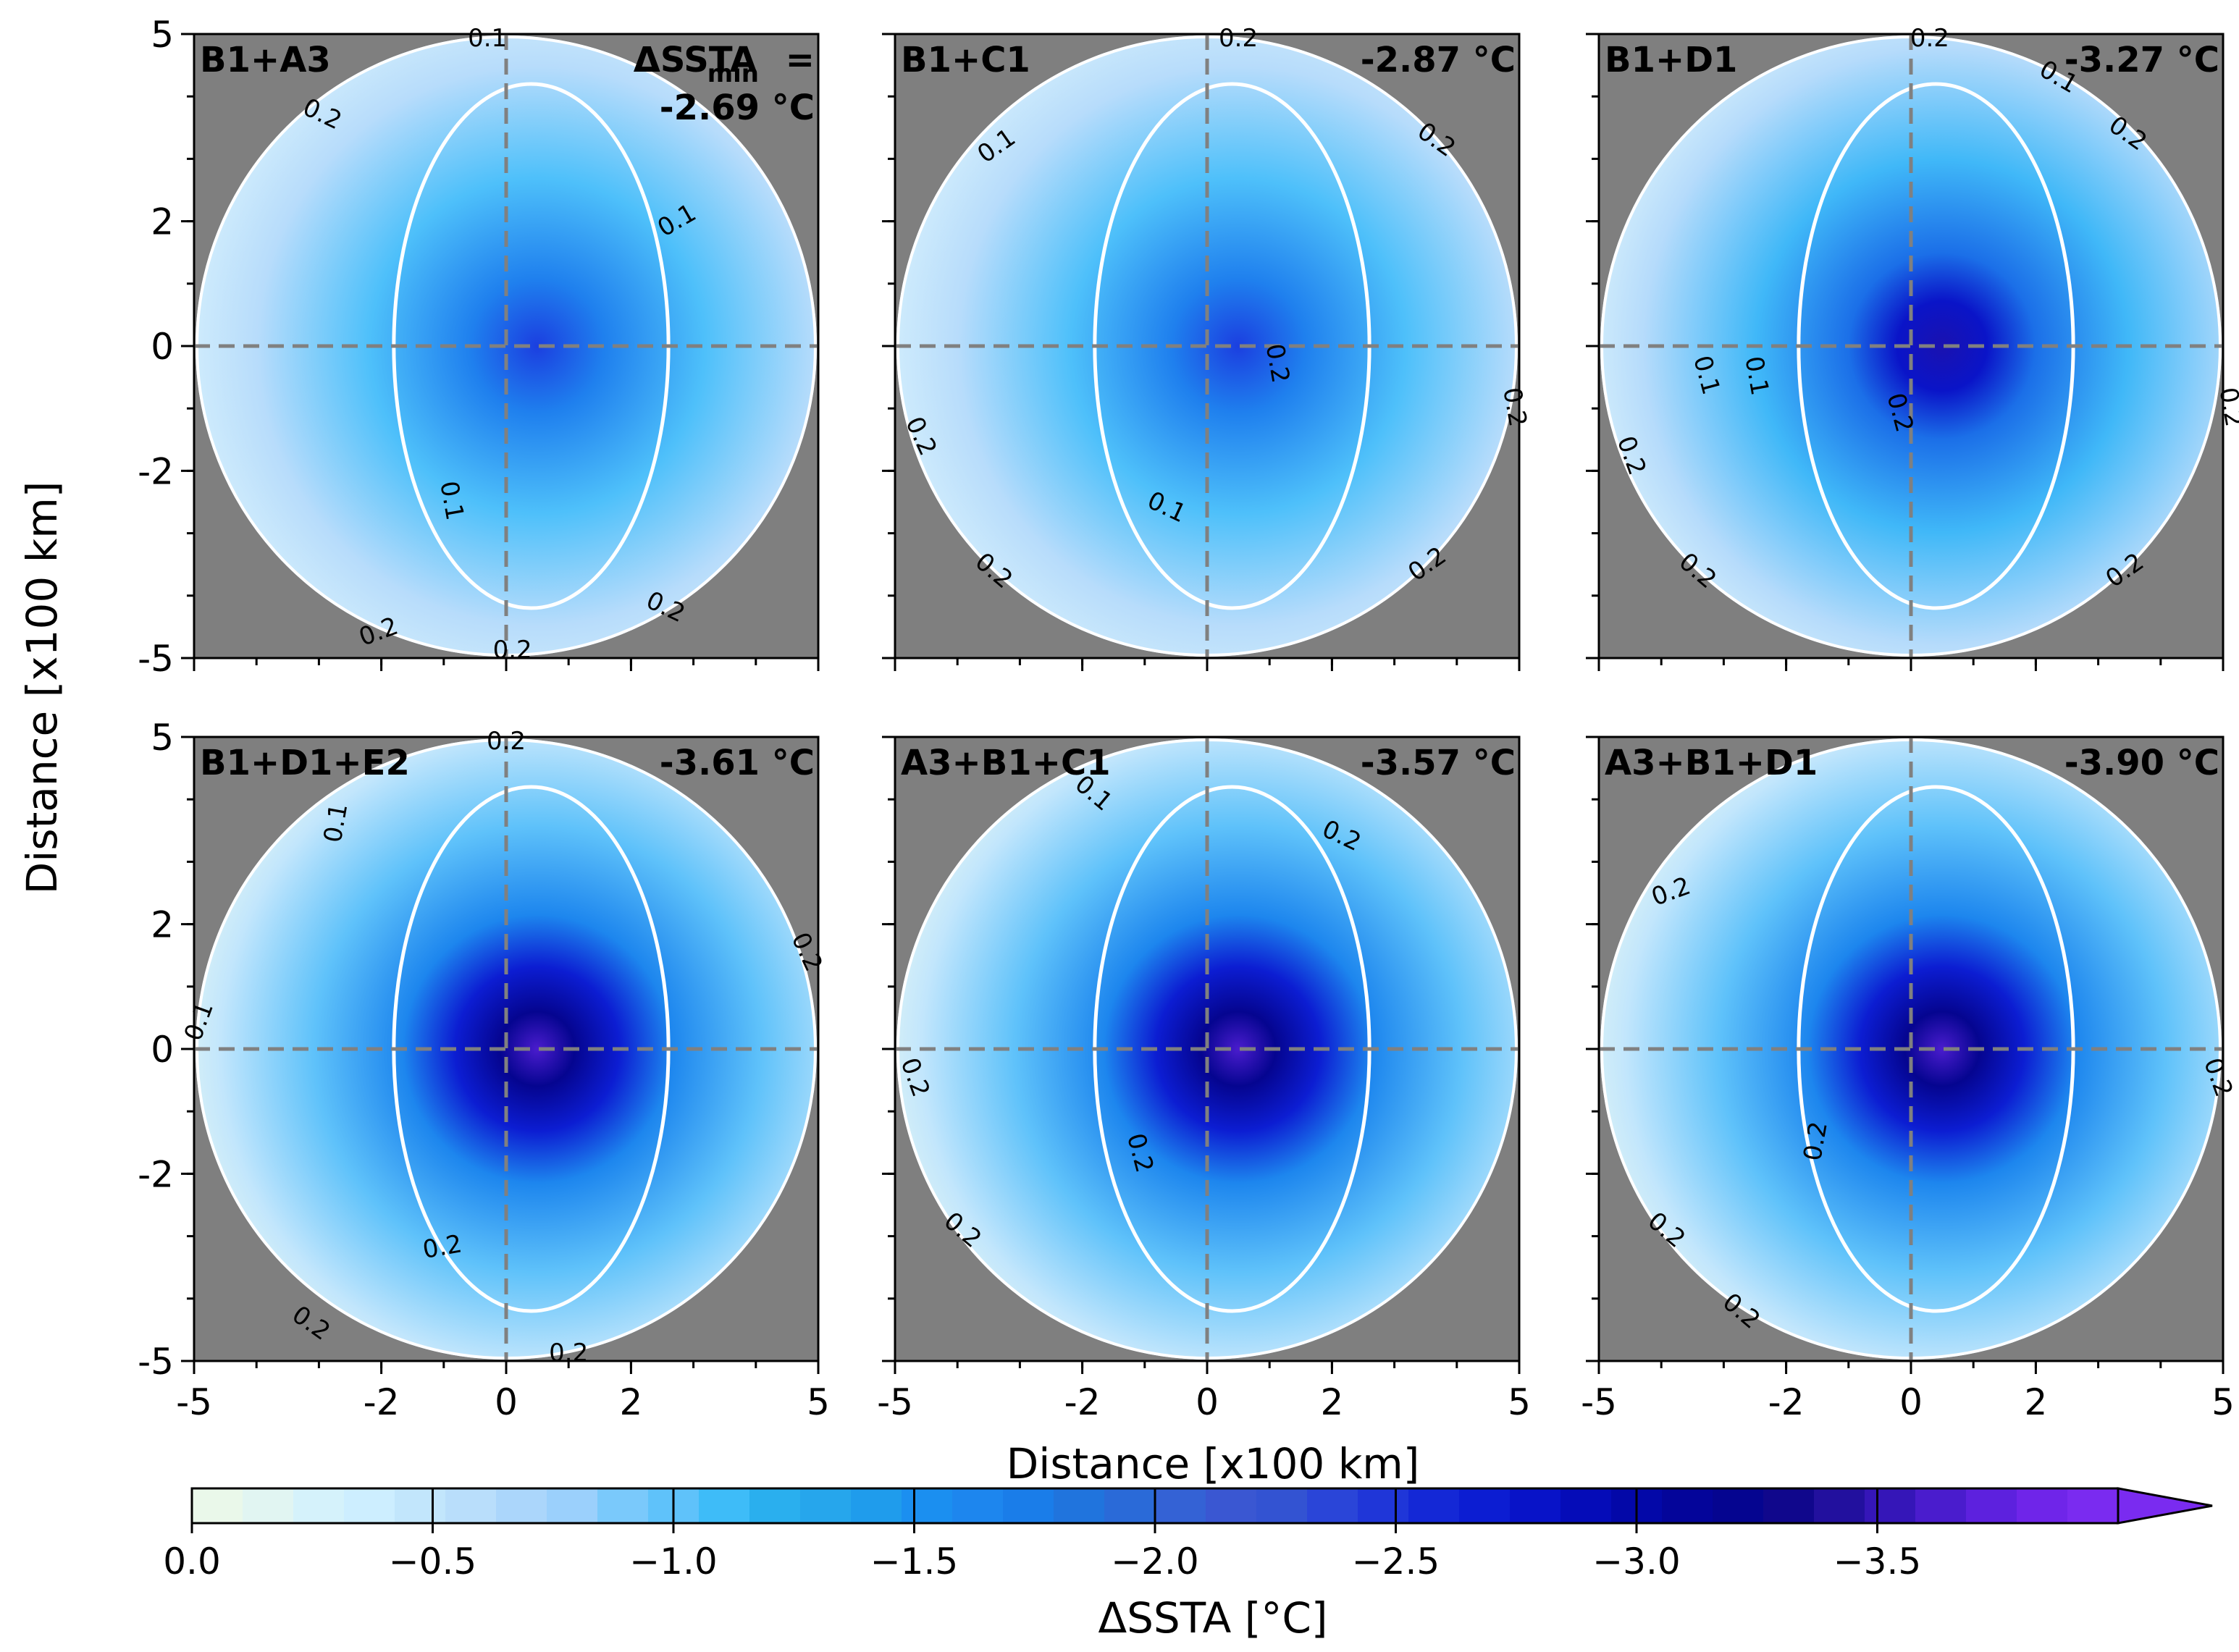 This screenshot has width=2239, height=1652. What do you see at coordinates (733, 74) in the screenshot?
I see `min-header-subscript: min` at bounding box center [733, 74].